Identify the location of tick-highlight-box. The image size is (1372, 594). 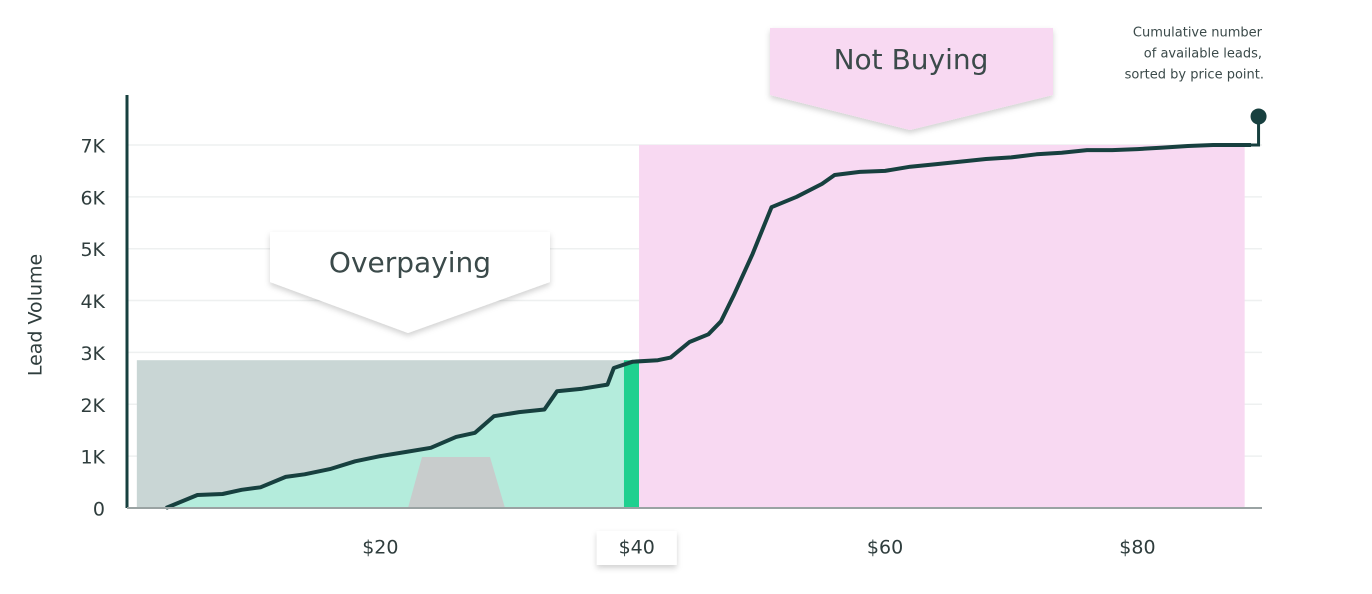
(636, 548).